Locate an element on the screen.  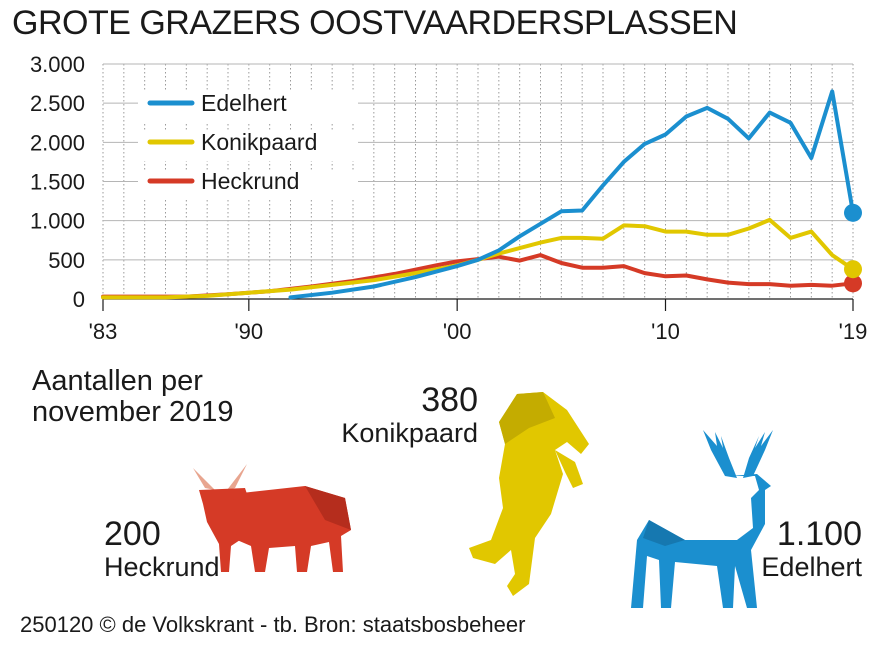
konikpaard-icon is located at coordinates (529, 494).